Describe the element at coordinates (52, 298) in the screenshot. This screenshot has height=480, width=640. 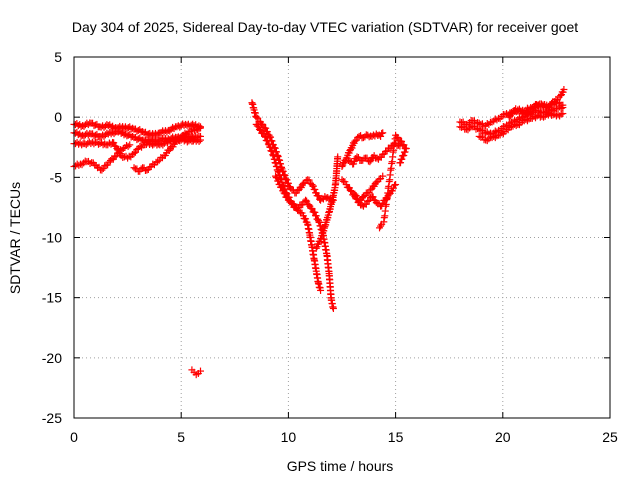
I see `y-tick-label: -15` at that location.